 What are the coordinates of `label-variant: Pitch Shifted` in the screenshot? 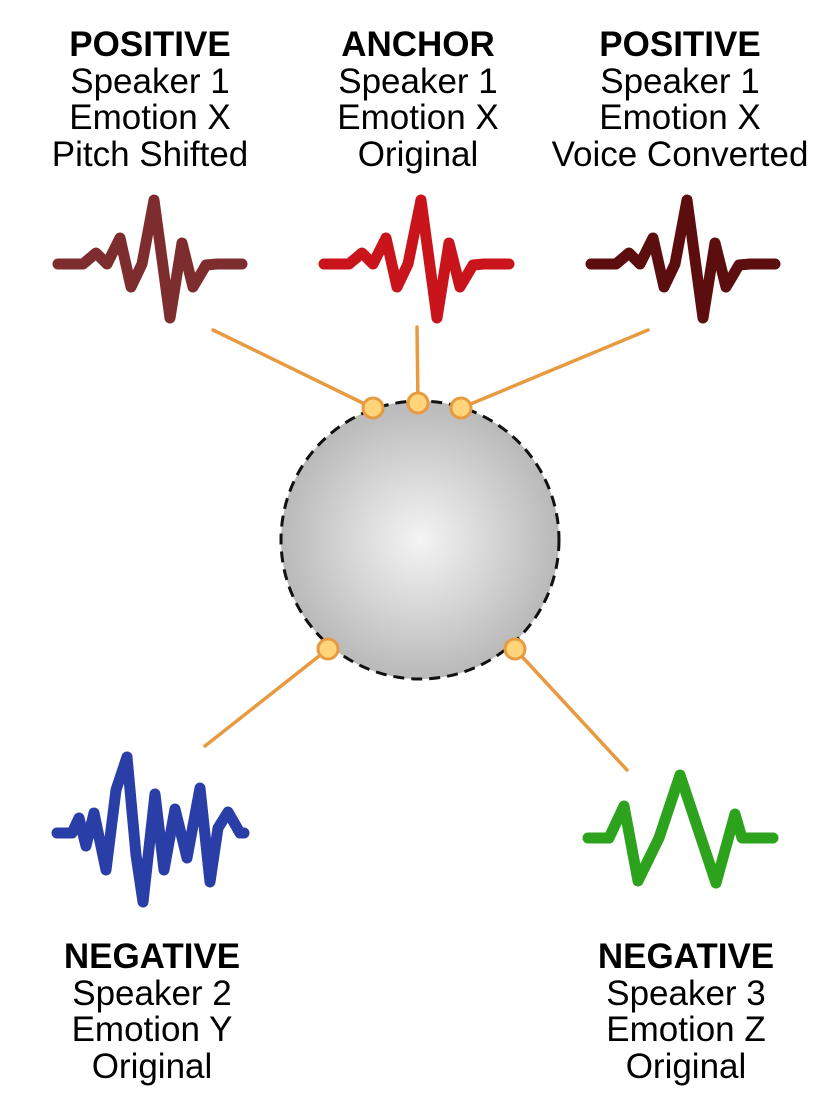 It's located at (150, 154).